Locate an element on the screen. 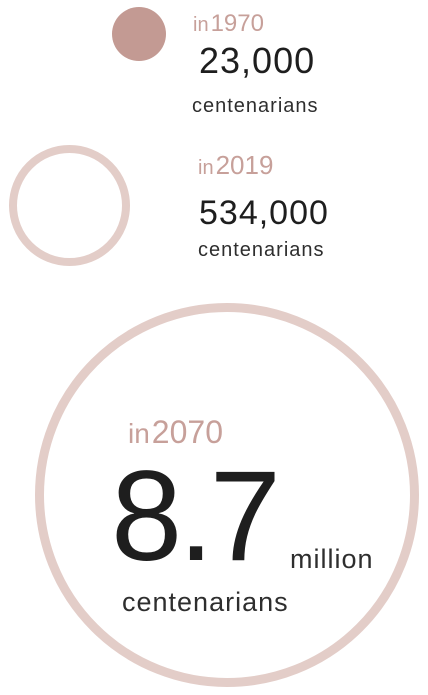 This screenshot has height=695, width=428. year-label-2070: in2070 is located at coordinates (175, 433).